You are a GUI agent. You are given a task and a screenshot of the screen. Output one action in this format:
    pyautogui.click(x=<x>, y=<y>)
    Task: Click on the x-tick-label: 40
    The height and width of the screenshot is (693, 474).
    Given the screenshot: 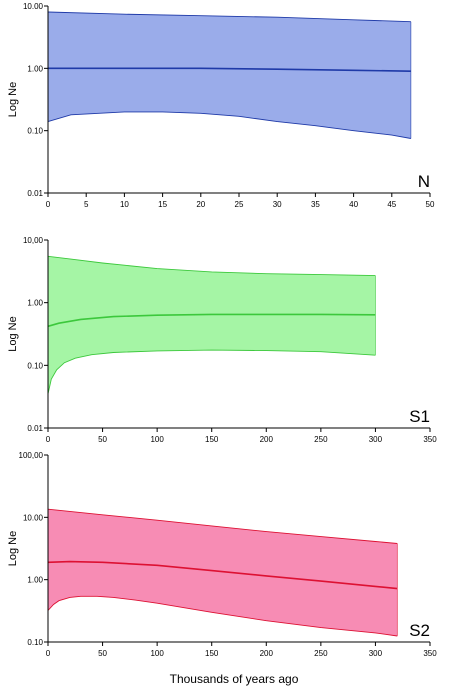 What is the action you would take?
    pyautogui.click(x=353, y=204)
    